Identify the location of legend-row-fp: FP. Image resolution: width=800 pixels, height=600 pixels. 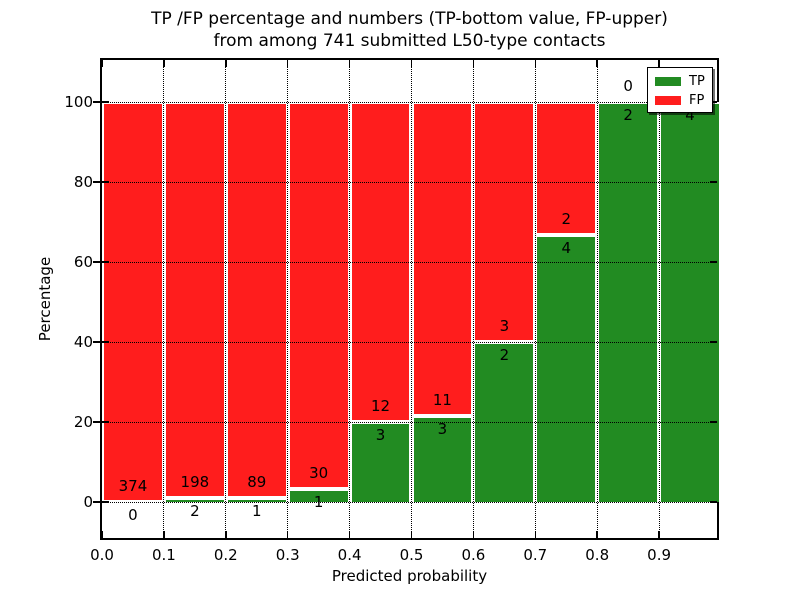
(680, 100).